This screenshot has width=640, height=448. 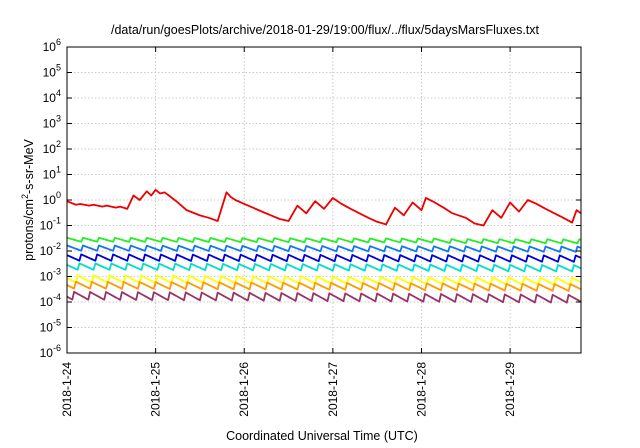 I want to click on y-tick-label: 10², so click(x=52, y=147).